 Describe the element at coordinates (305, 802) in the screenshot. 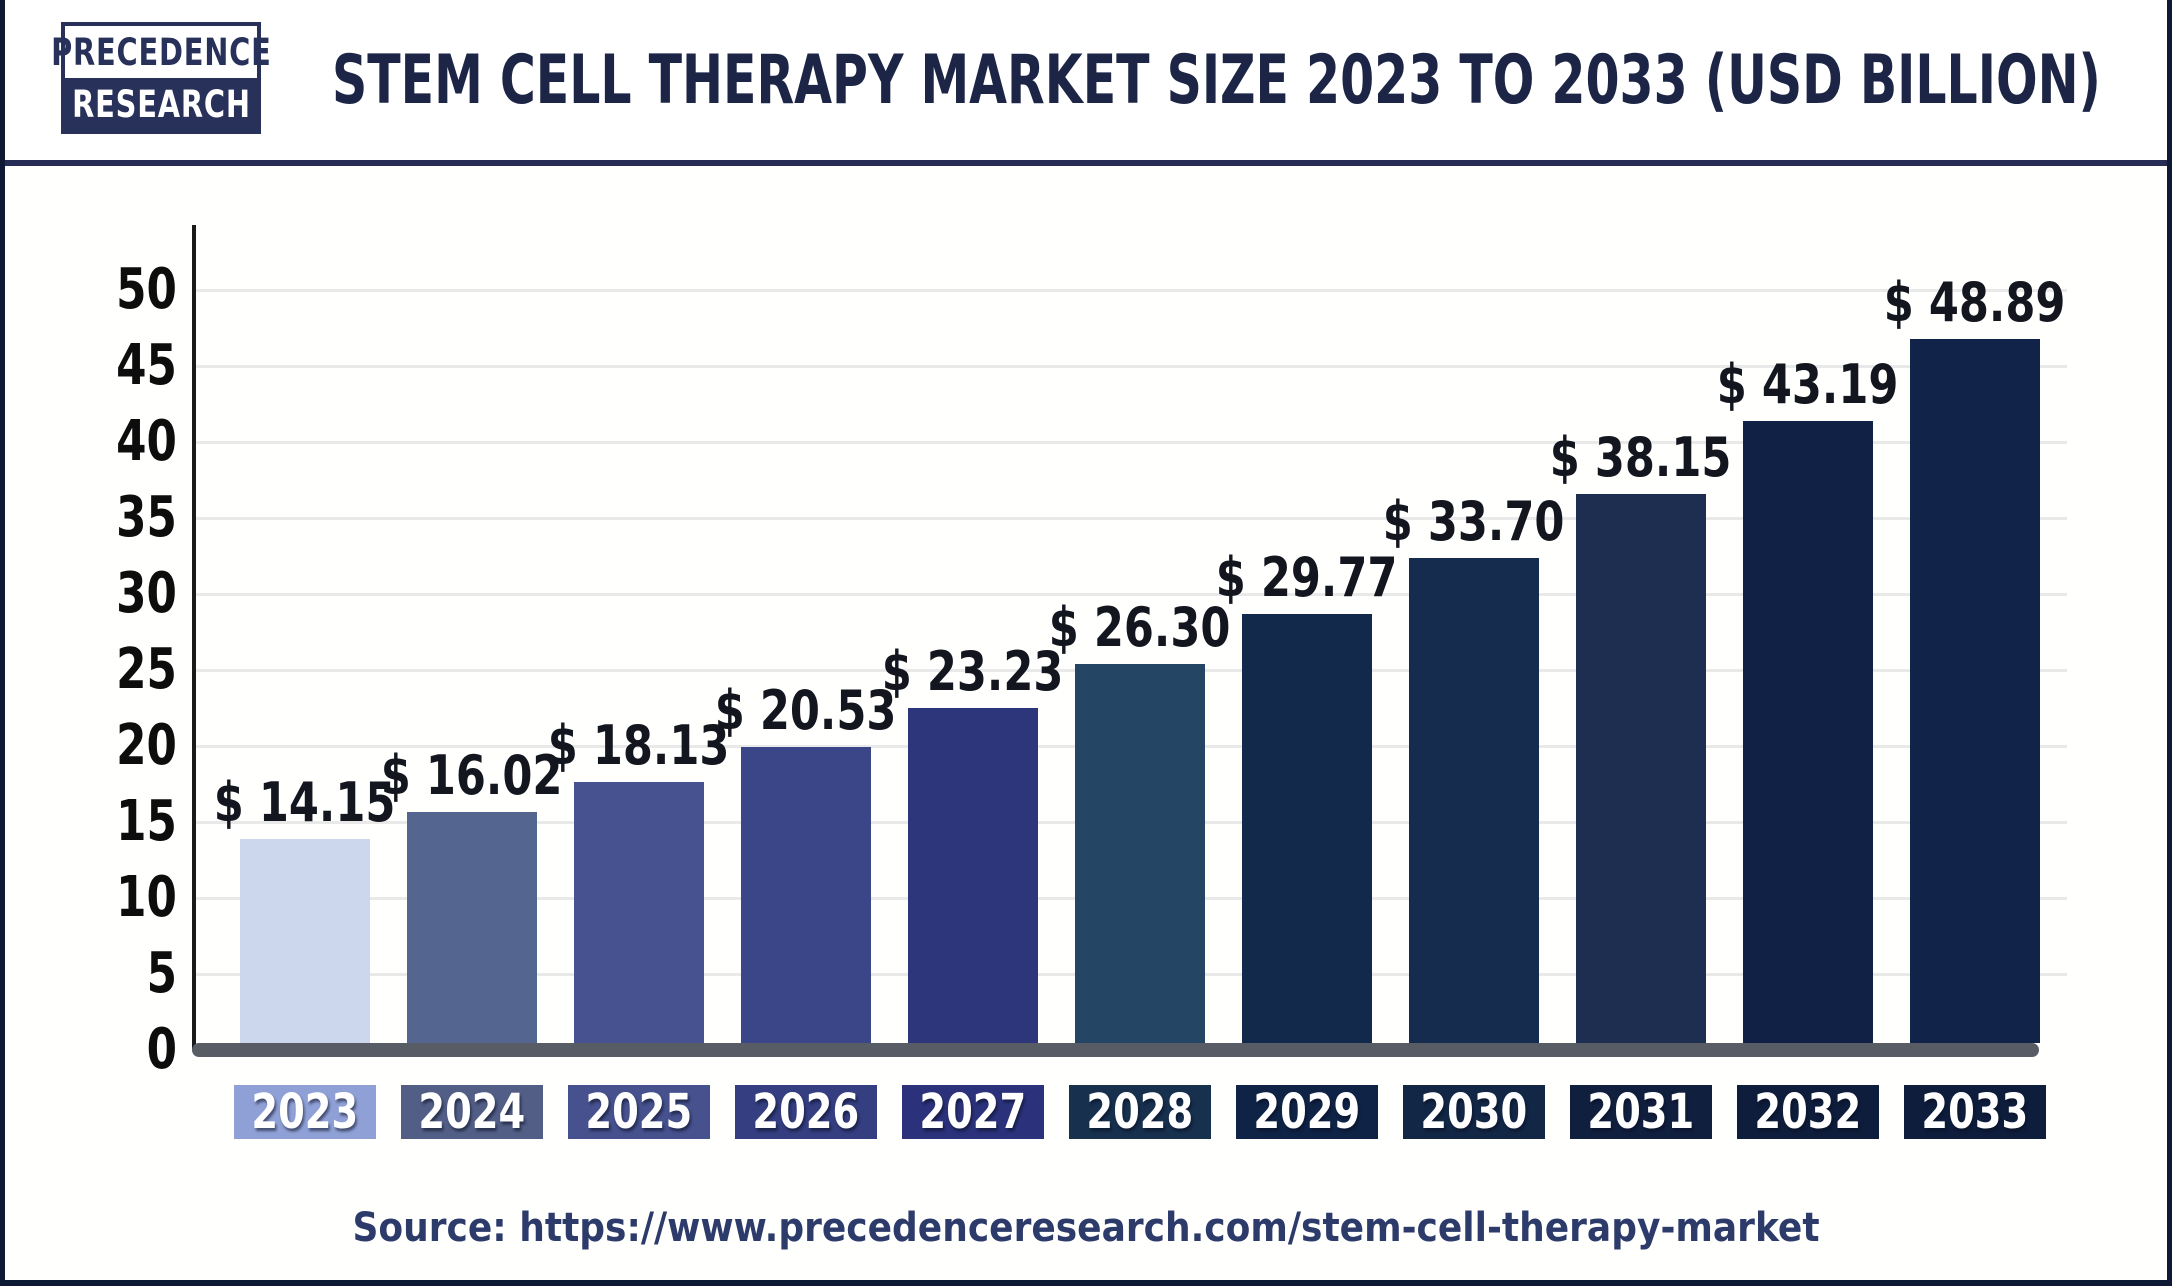

I see `bar-value-label: $ 14.15` at that location.